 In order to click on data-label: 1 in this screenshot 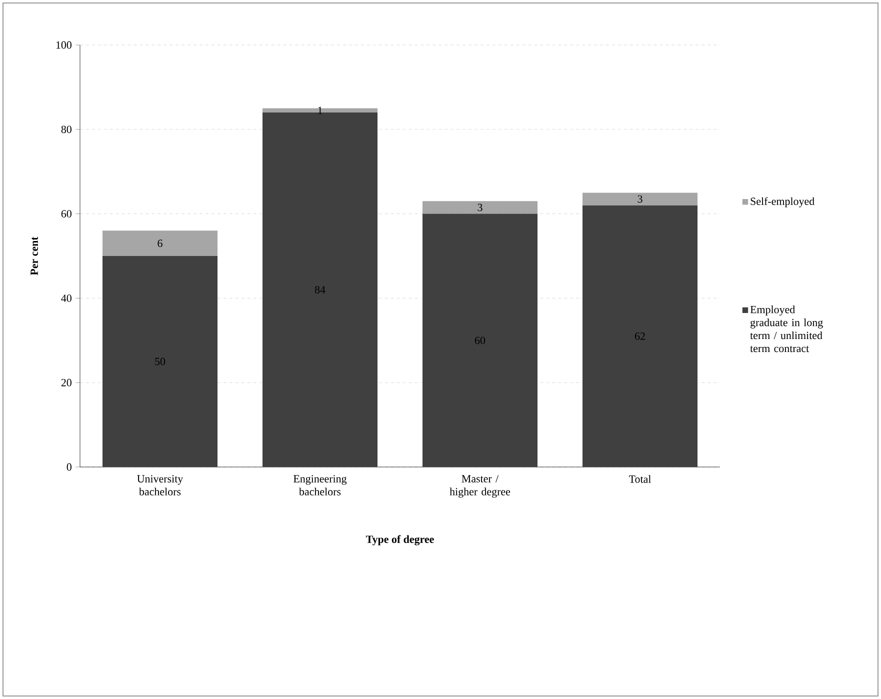, I will do `click(320, 110)`.